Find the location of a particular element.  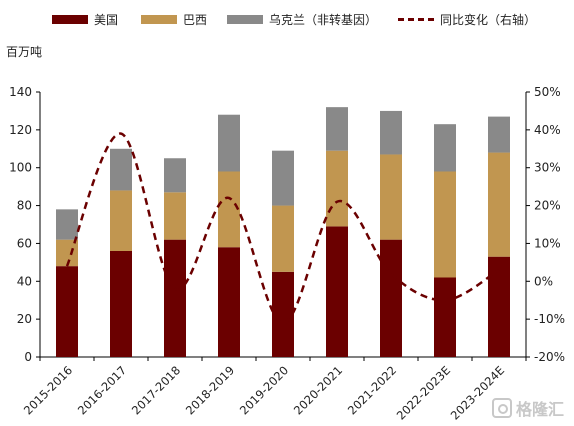

bar-us-2021-2022 is located at coordinates (391, 298).